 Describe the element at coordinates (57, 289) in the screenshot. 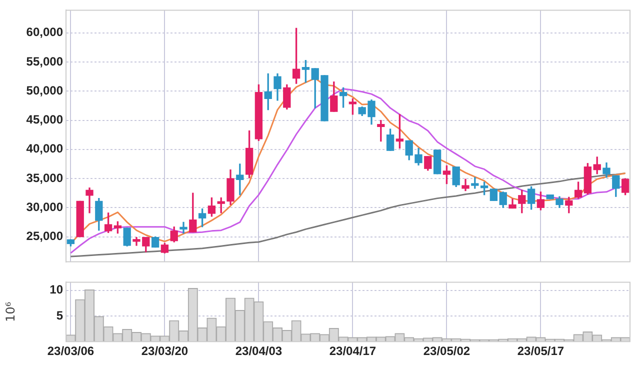

I see `y-tick-label: 10` at that location.